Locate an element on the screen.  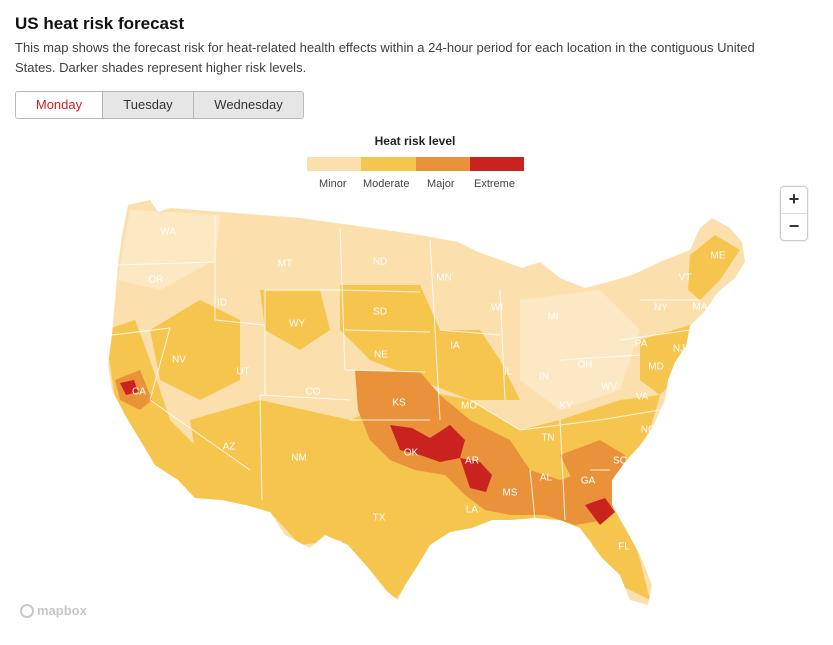
state-label-id: ID is located at coordinates (222, 303).